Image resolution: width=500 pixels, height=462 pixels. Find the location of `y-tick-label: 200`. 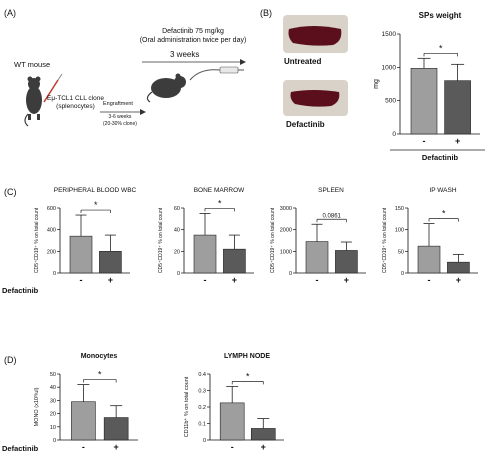

y-tick-label: 200 is located at coordinates (51, 252).